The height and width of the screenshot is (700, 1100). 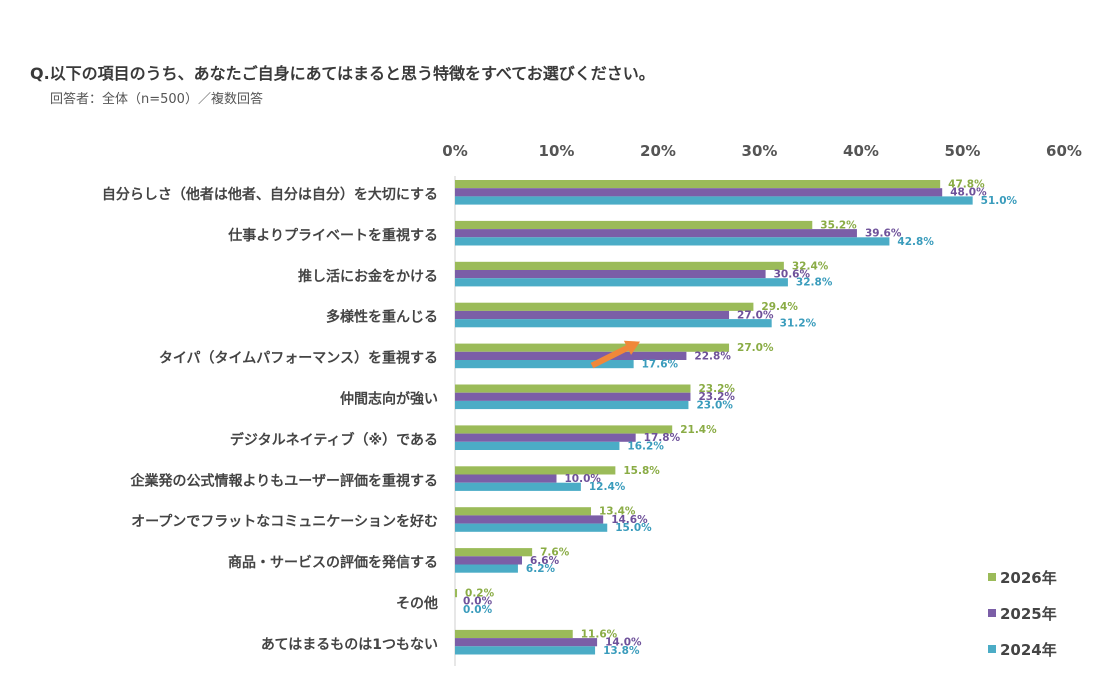 I want to click on data-label: 10.0%, so click(x=583, y=479).